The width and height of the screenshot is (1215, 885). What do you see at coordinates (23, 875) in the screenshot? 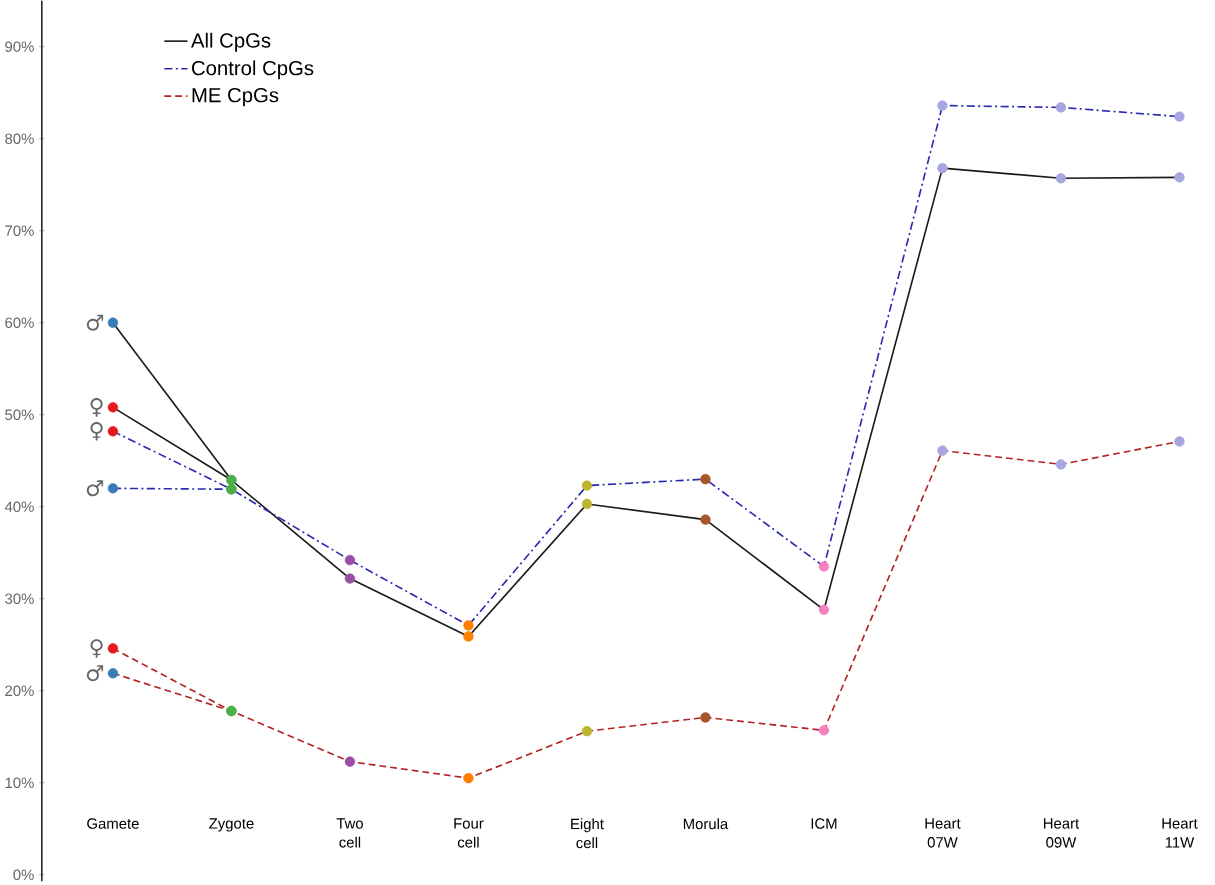
I see `y-tick-label: 0%` at bounding box center [23, 875].